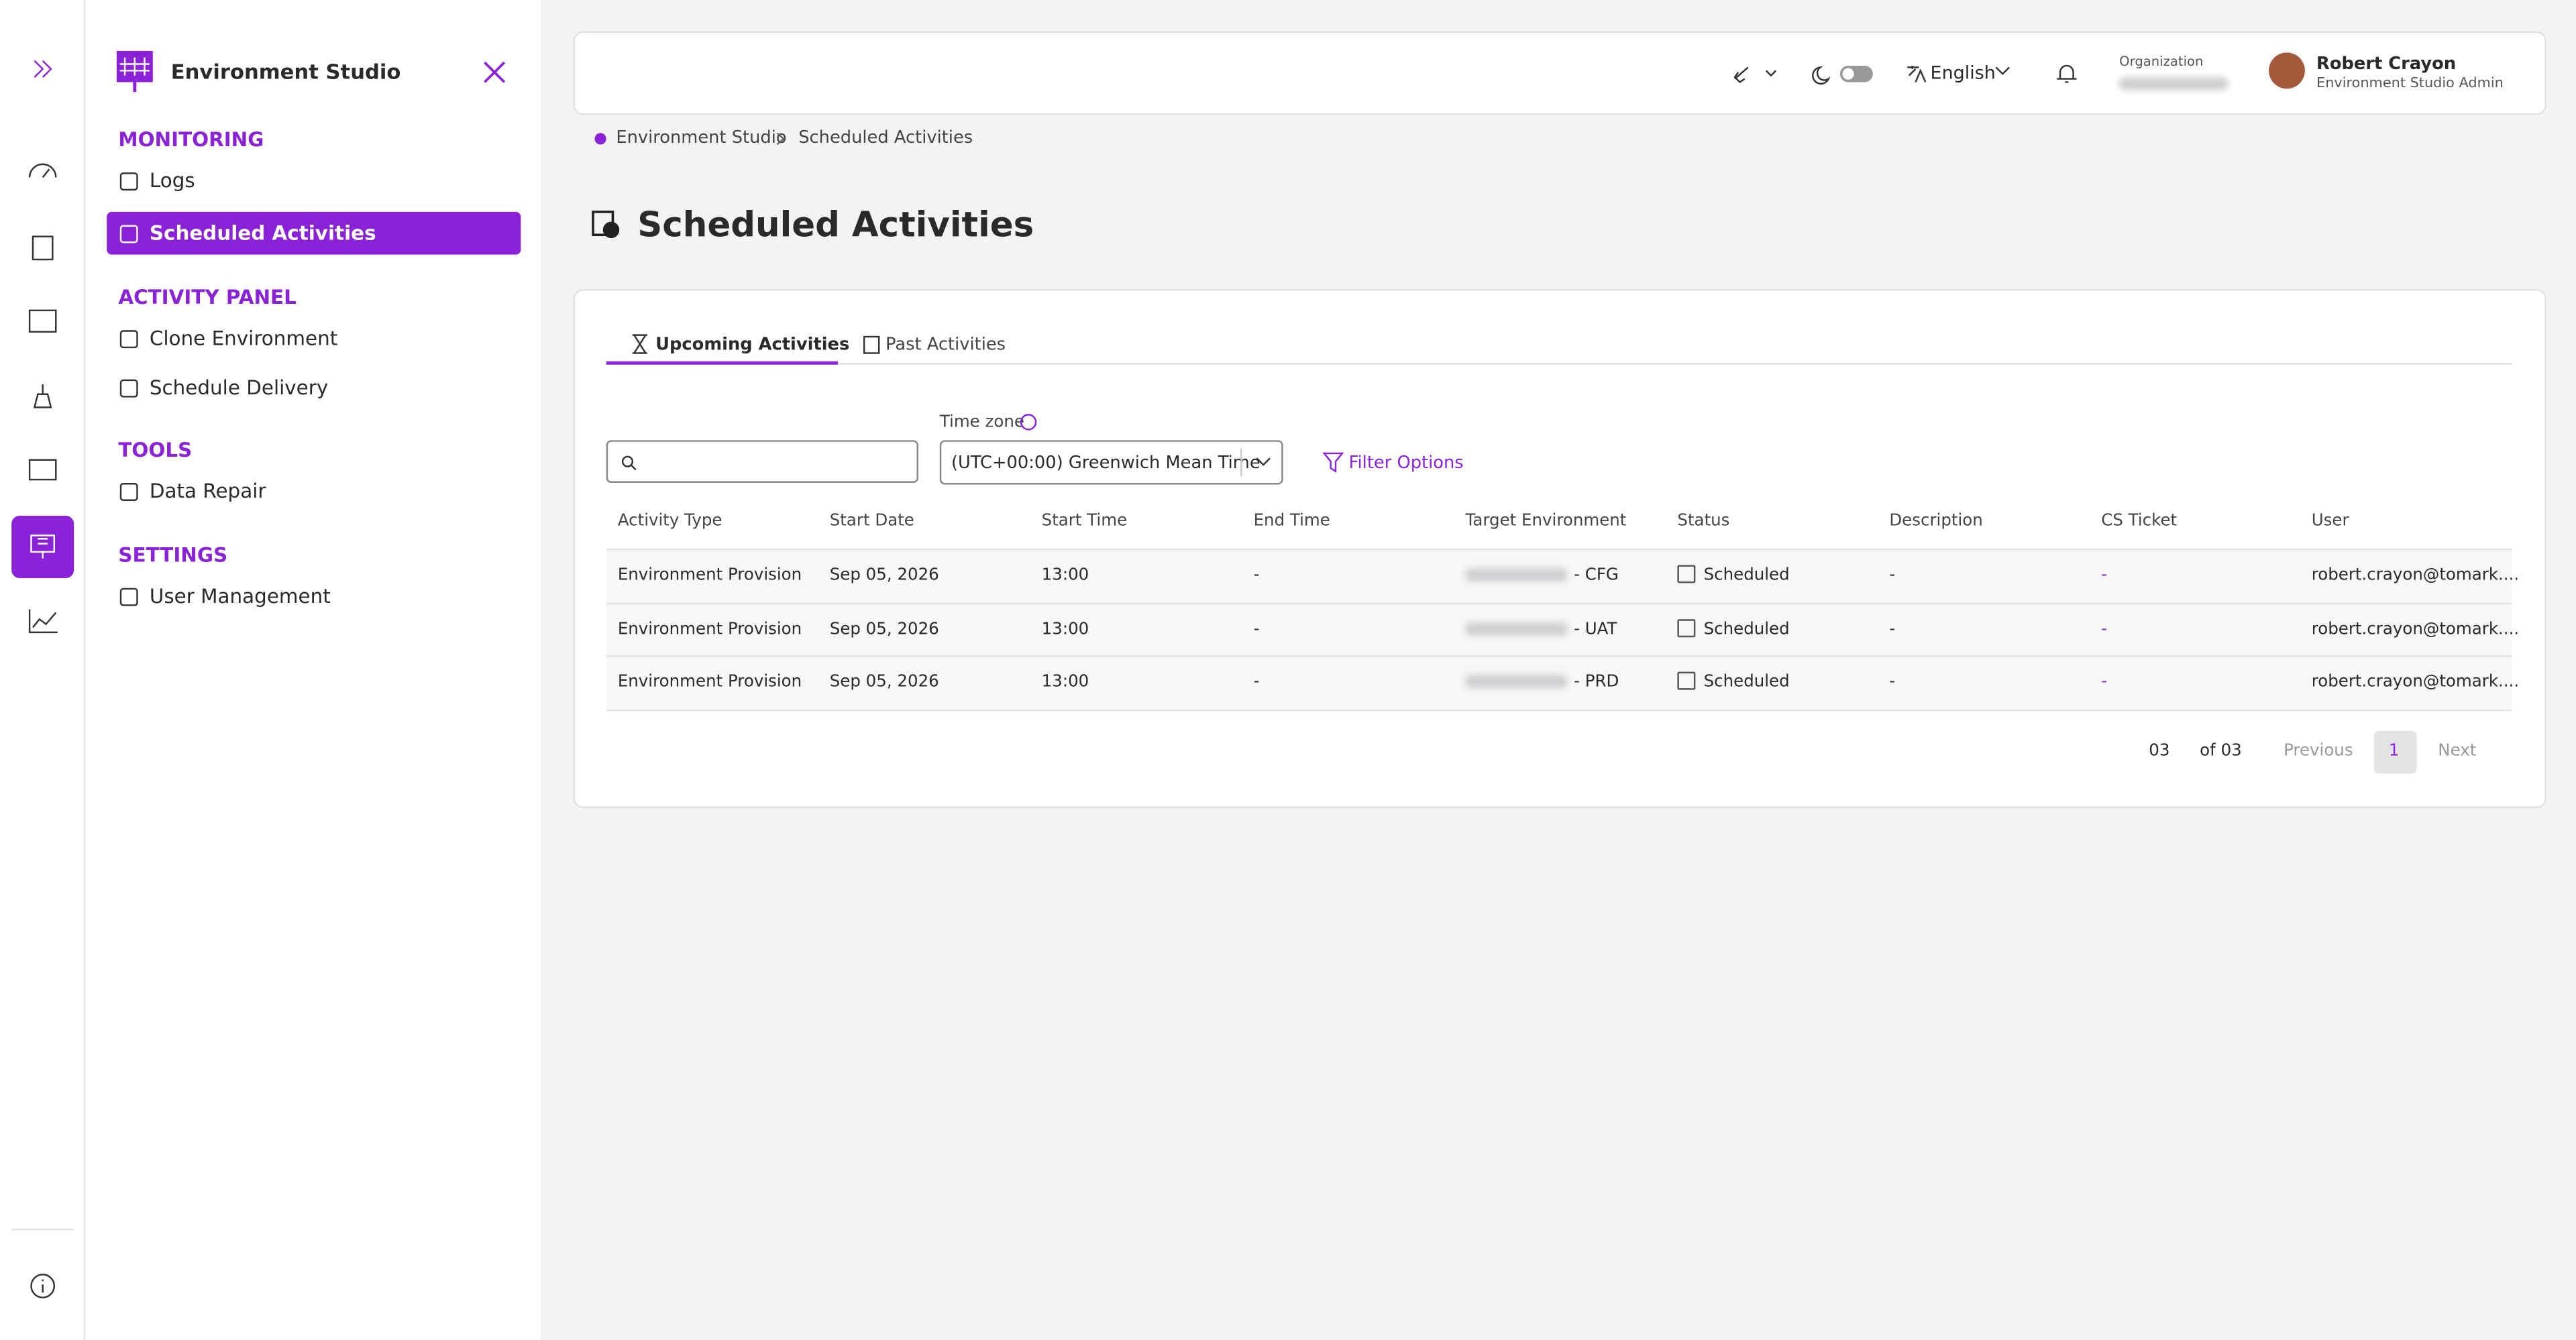 This screenshot has width=2576, height=1340. I want to click on table-cell: - CFG, so click(1596, 575).